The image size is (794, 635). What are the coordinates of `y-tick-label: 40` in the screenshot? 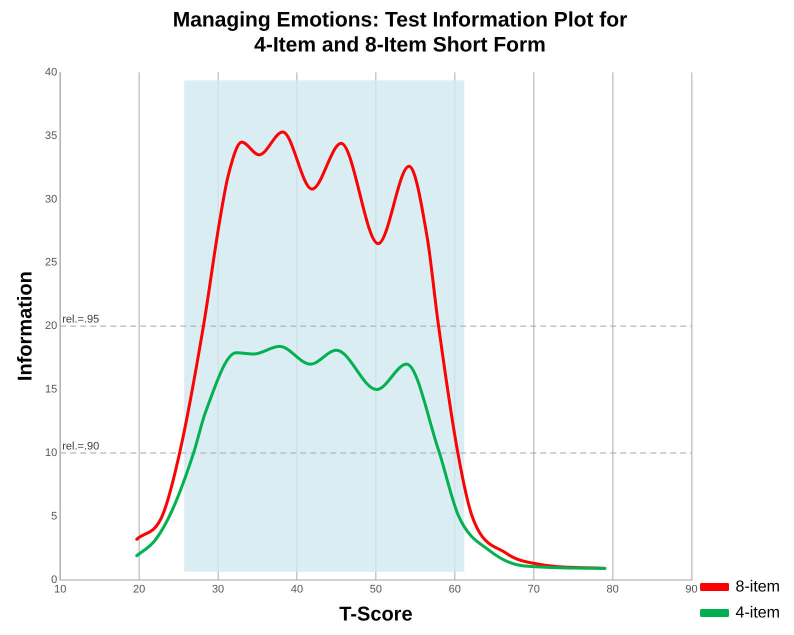 It's located at (51, 72).